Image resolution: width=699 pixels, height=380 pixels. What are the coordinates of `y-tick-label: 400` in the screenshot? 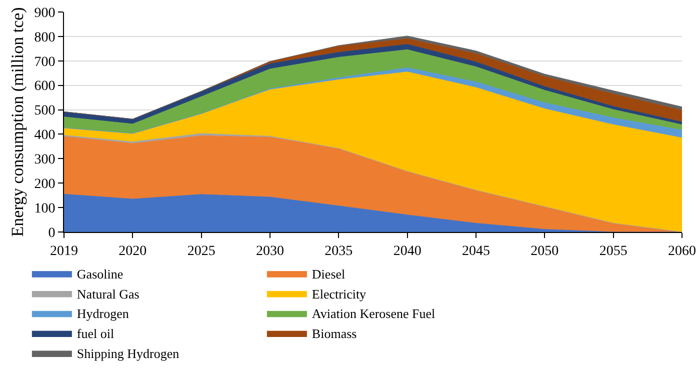 It's located at (45, 136).